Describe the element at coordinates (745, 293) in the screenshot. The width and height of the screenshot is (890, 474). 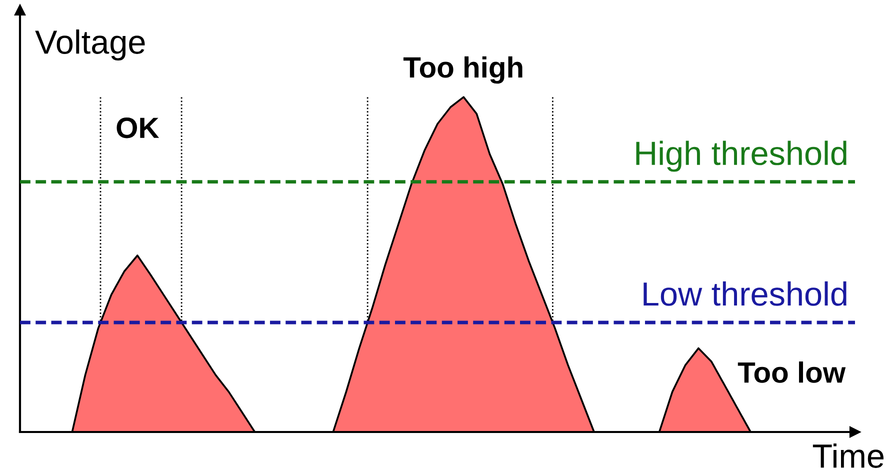
I see `ref-line-label: Low threshold` at that location.